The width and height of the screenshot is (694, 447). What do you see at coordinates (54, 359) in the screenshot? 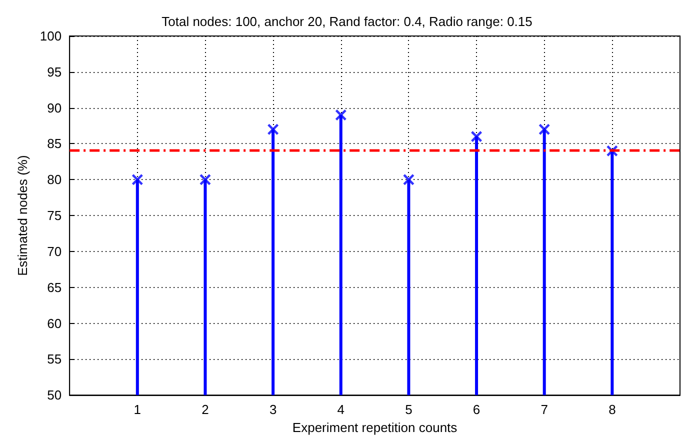
I see `y-tick-label: 55` at bounding box center [54, 359].